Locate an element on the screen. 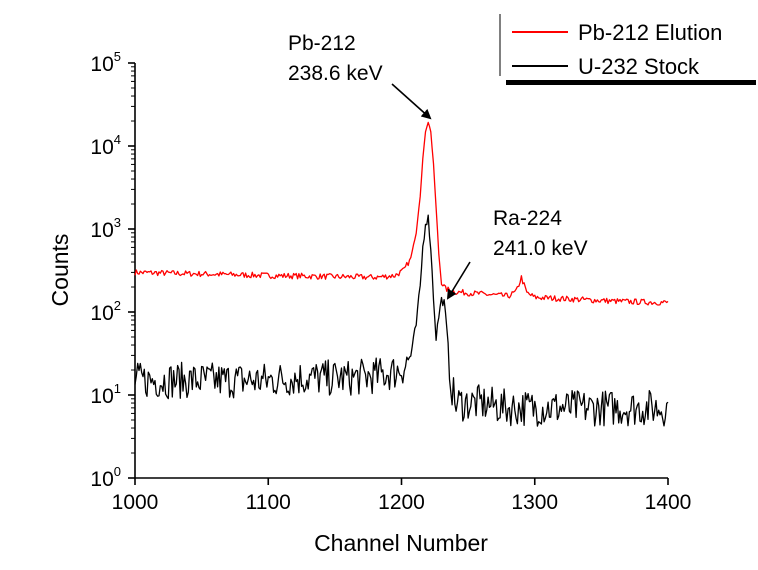 The width and height of the screenshot is (758, 570). x-axis-title: Channel Number is located at coordinates (401, 543).